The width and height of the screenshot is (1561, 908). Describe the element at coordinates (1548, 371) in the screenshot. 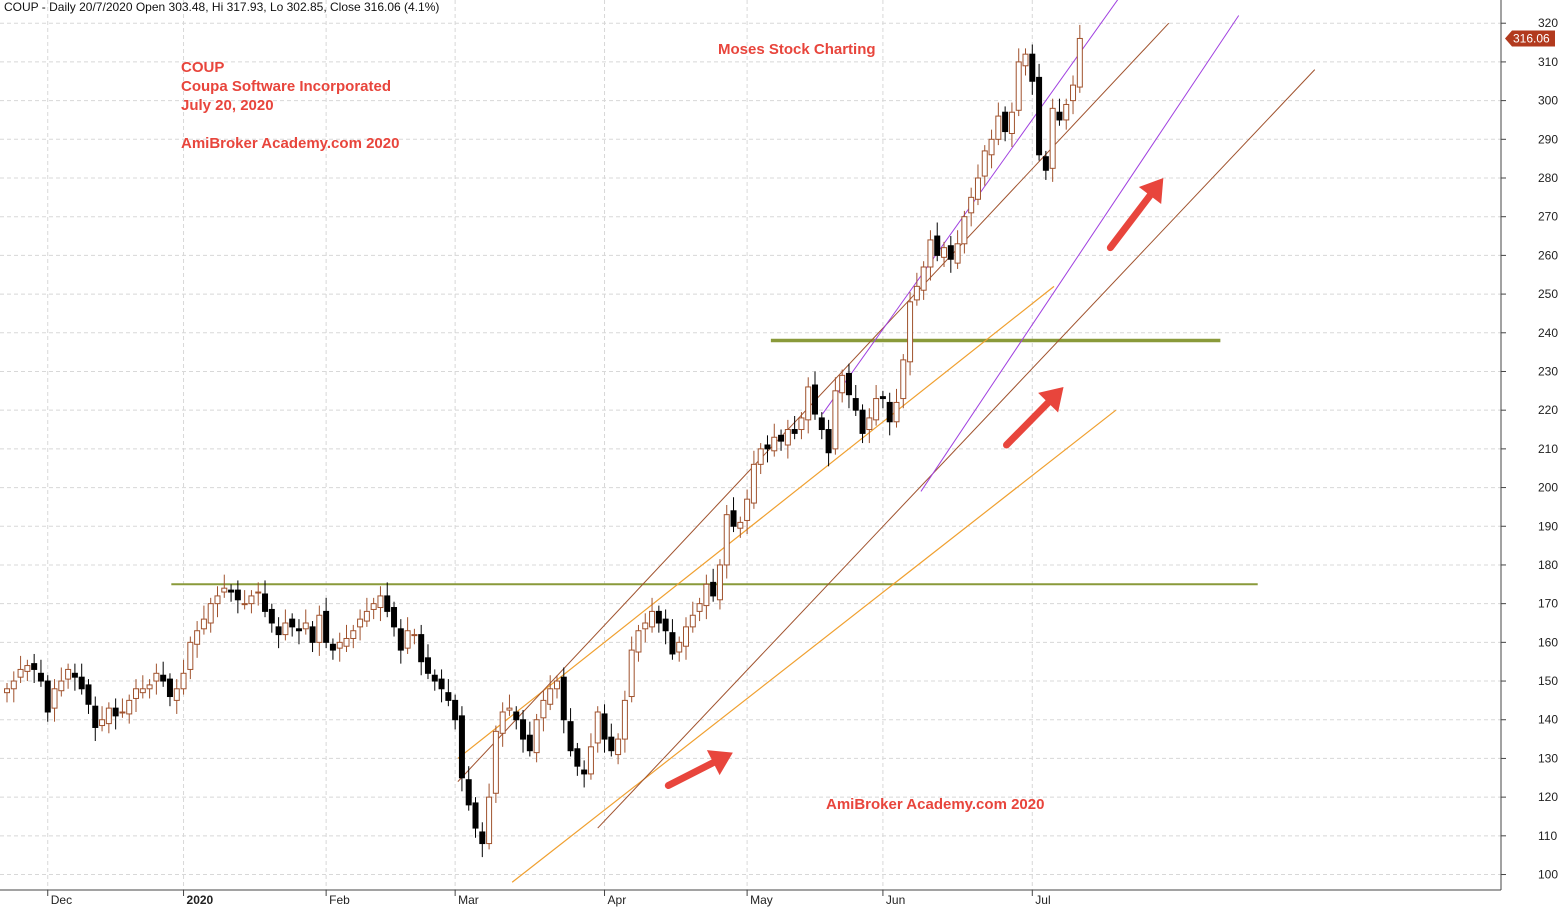

I see `y-tick-label: 230` at that location.